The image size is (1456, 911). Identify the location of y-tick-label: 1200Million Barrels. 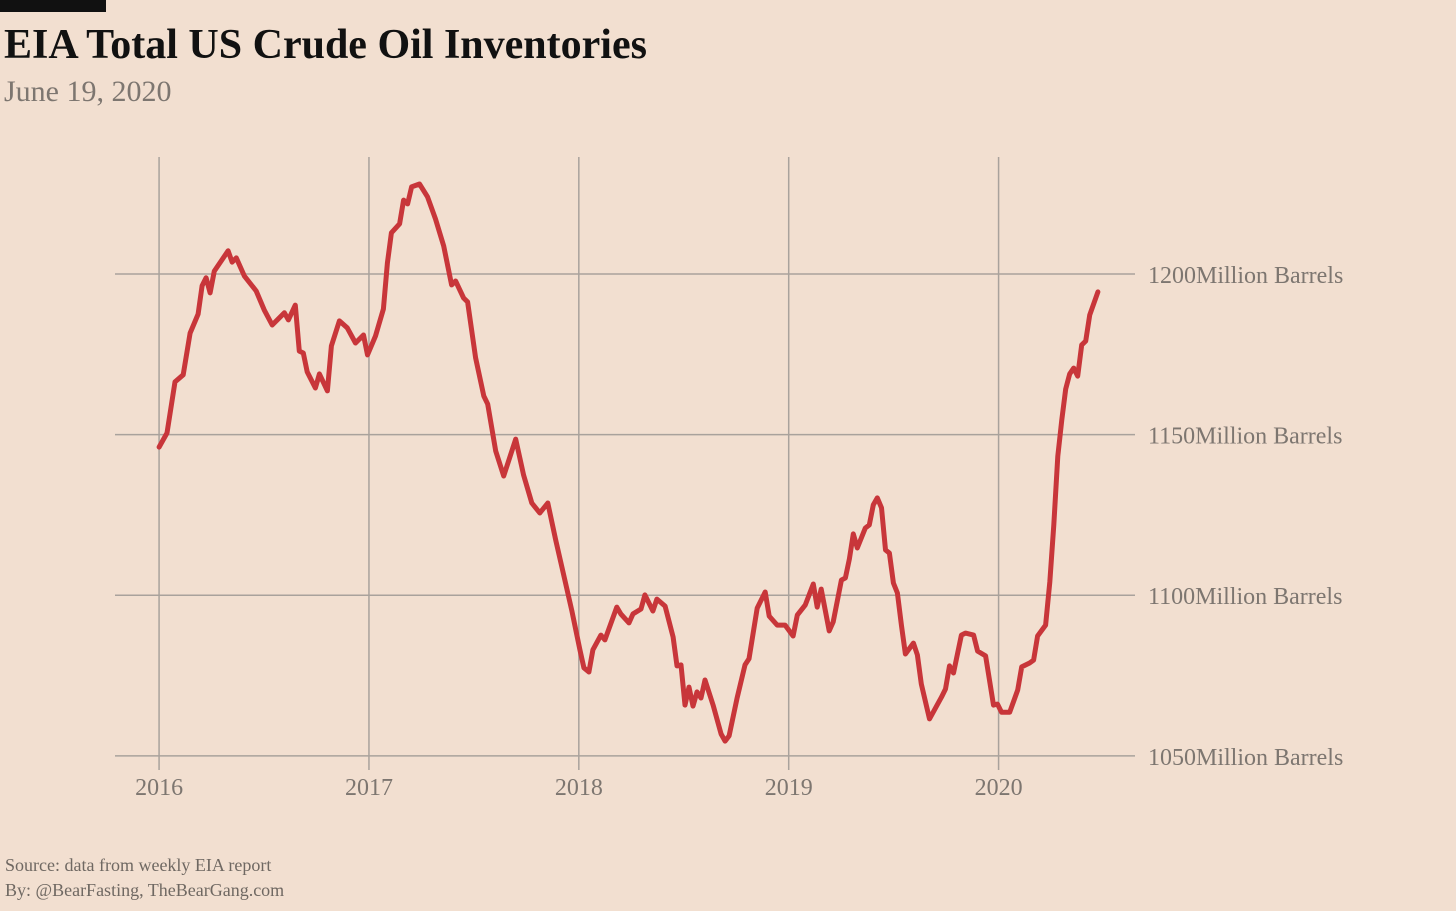
(1245, 276).